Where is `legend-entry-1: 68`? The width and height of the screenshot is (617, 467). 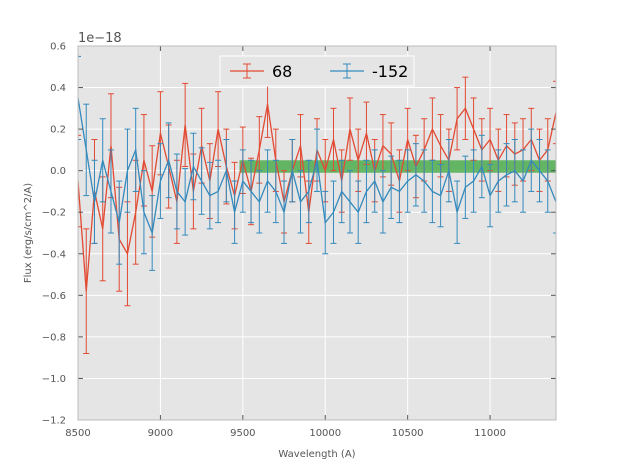
legend-entry-1: 68 is located at coordinates (261, 71).